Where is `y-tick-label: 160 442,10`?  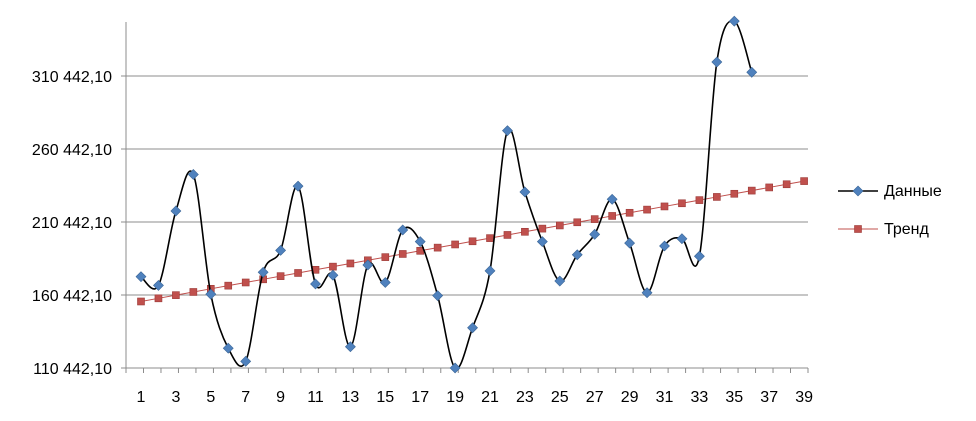
y-tick-label: 160 442,10 is located at coordinates (72, 296).